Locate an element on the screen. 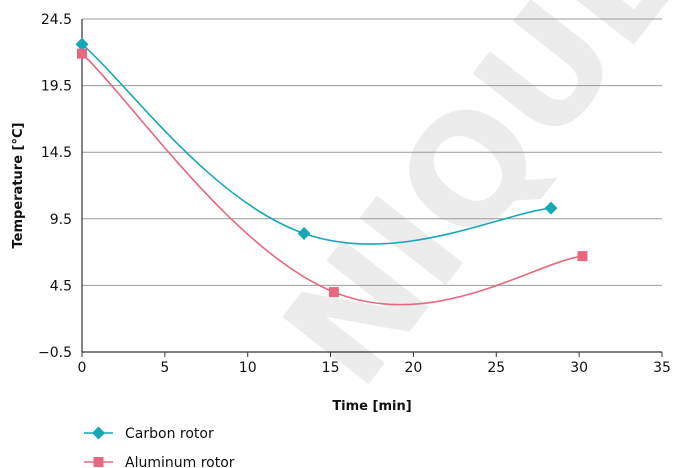  x-tick-label: 30 is located at coordinates (579, 368).